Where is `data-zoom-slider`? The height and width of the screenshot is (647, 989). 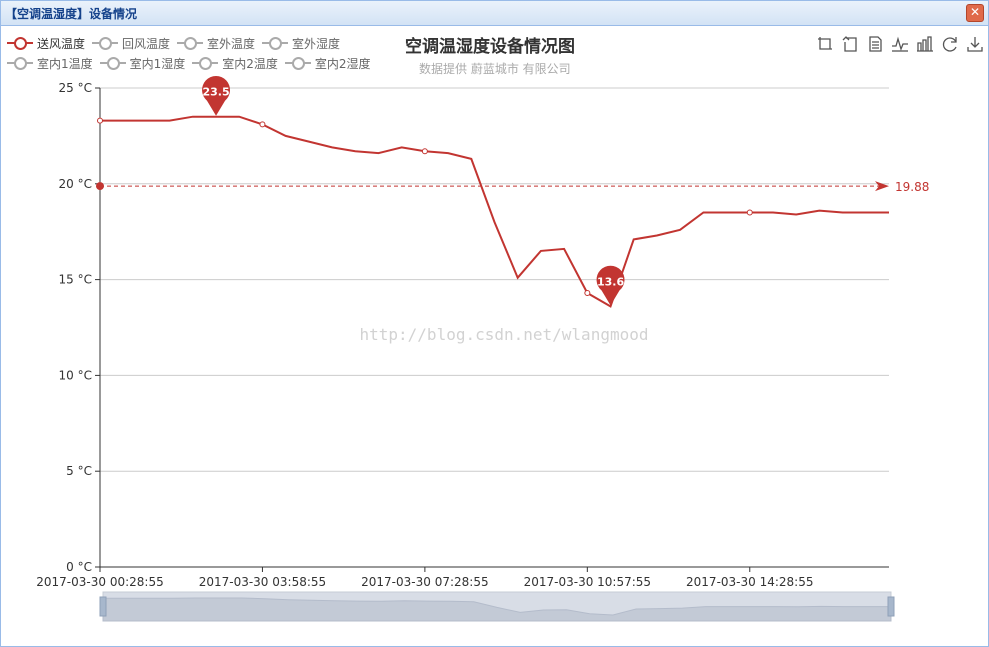
data-zoom-slider is located at coordinates (497, 606).